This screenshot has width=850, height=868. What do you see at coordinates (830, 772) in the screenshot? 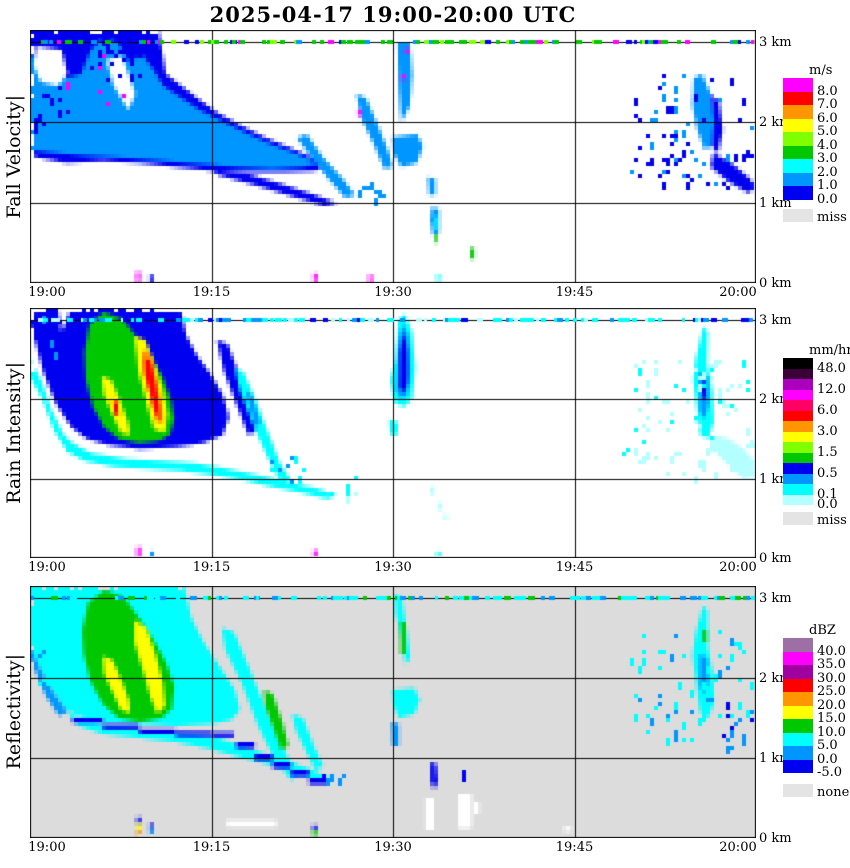
I see `legend-band-label: -5.0` at bounding box center [830, 772].